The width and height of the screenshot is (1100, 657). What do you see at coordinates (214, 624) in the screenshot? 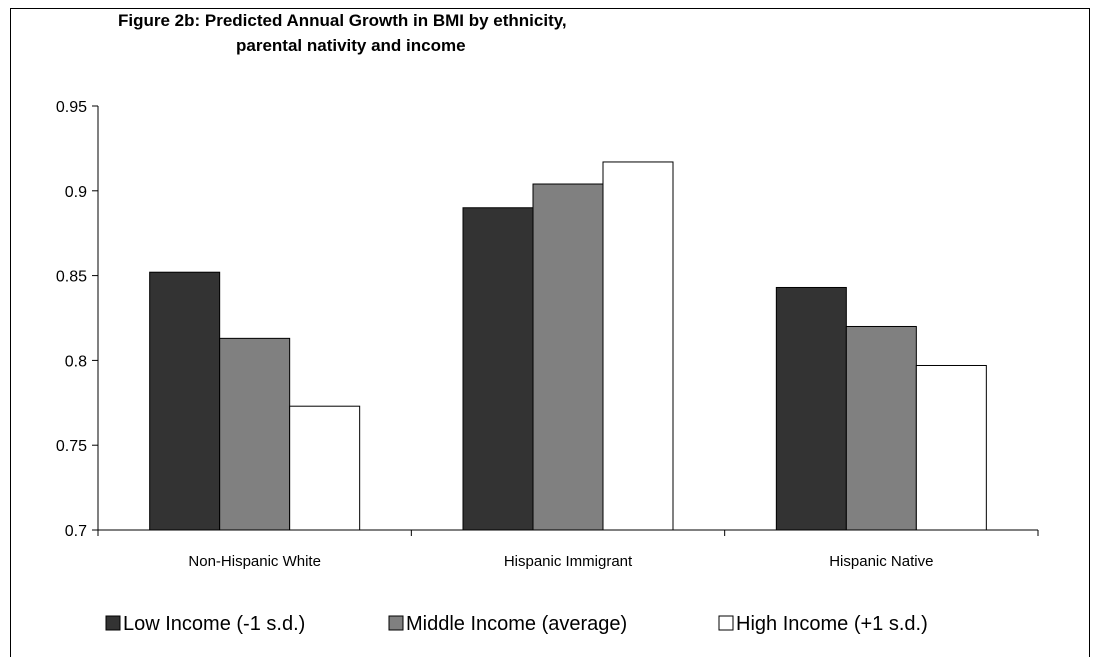
I see `legend-label: Low Income (-1 s.d.)` at bounding box center [214, 624].